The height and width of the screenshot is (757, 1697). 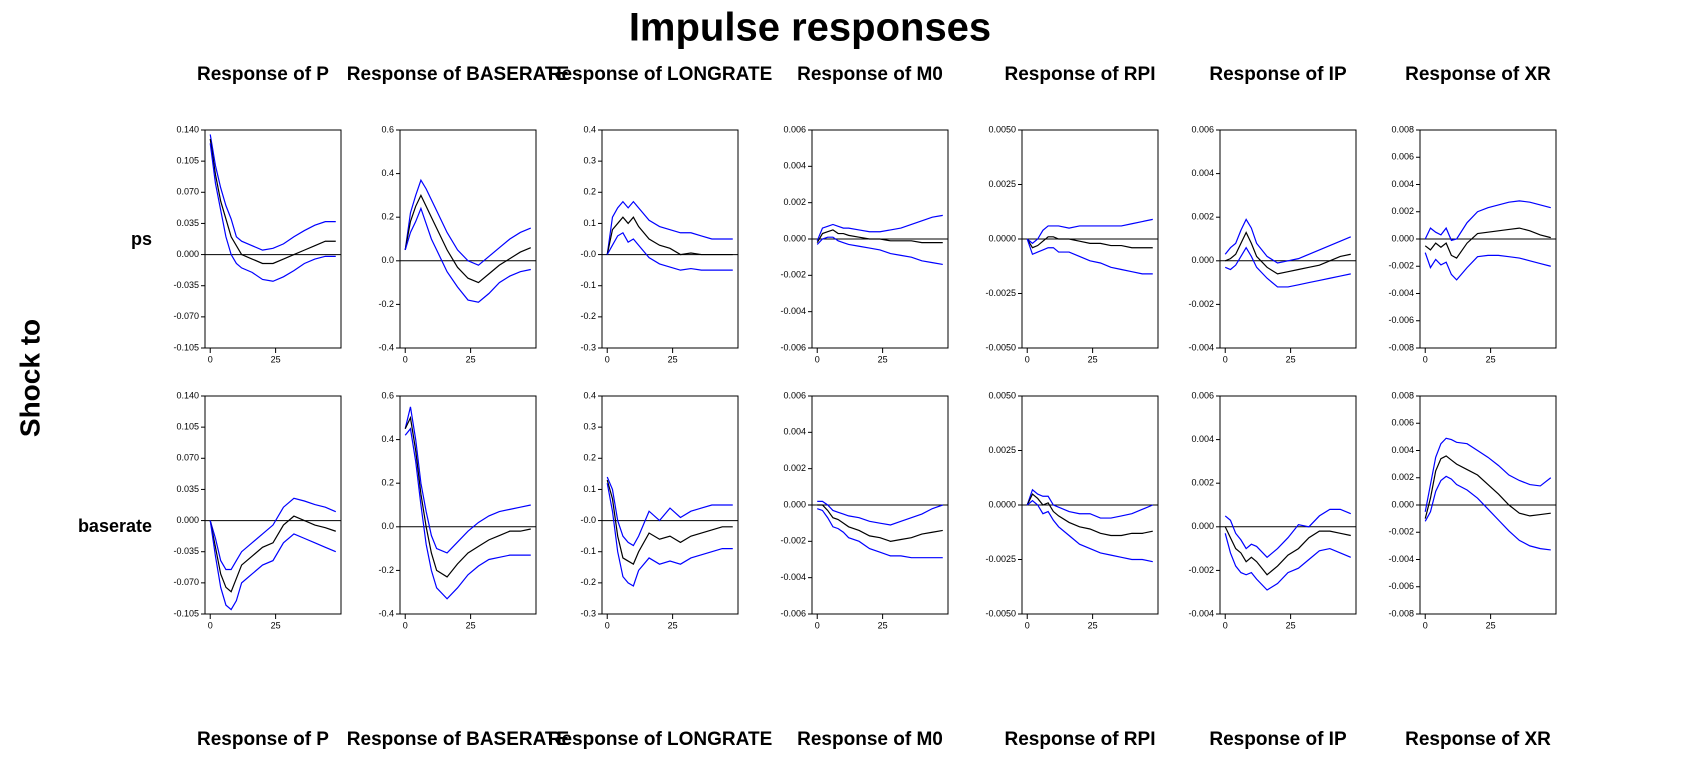 I want to click on y-tick-label: 0.140, so click(x=187, y=129).